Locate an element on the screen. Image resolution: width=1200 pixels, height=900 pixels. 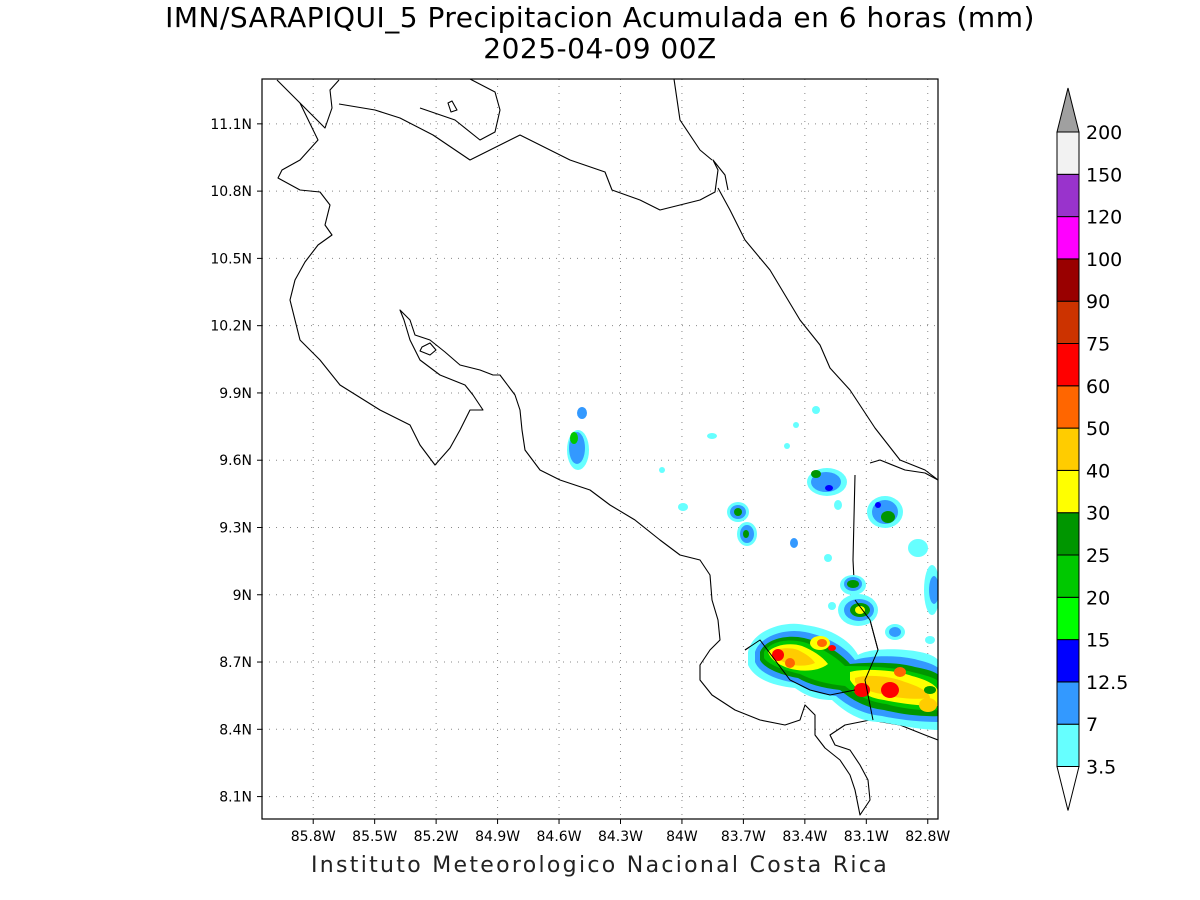
lon-tick-label: 84.9W is located at coordinates (497, 837).